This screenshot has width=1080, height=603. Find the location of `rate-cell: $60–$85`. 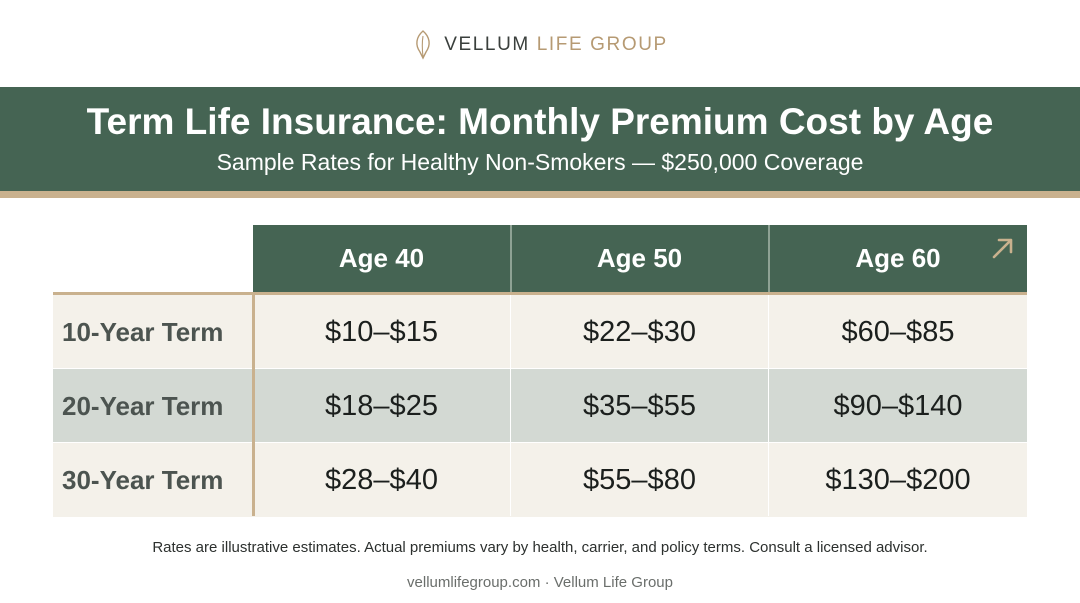

rate-cell: $60–$85 is located at coordinates (898, 331).